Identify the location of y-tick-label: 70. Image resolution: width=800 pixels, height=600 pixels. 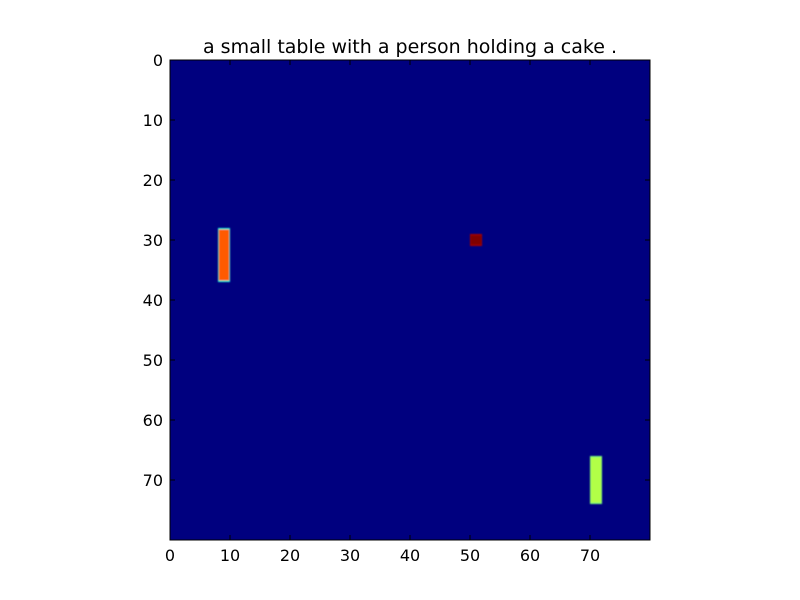
(153, 480).